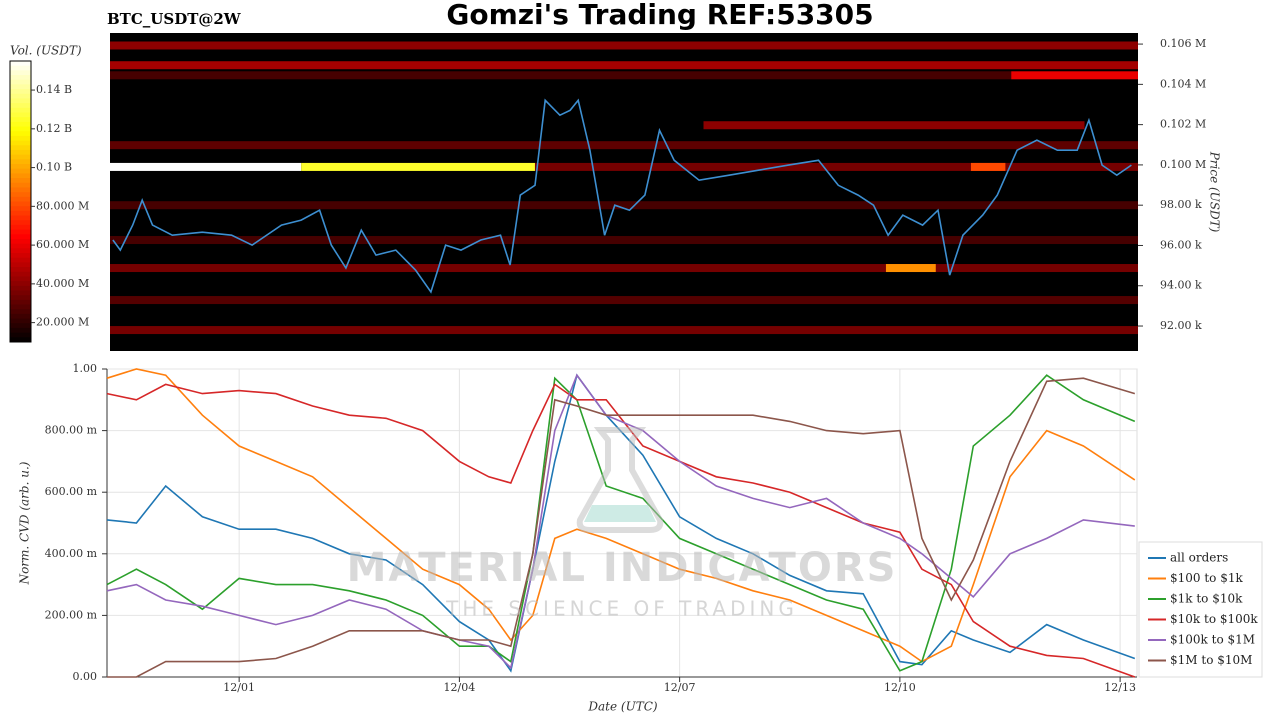  What do you see at coordinates (622, 568) in the screenshot?
I see `watermark-title: MATERIAL INDICATORS` at bounding box center [622, 568].